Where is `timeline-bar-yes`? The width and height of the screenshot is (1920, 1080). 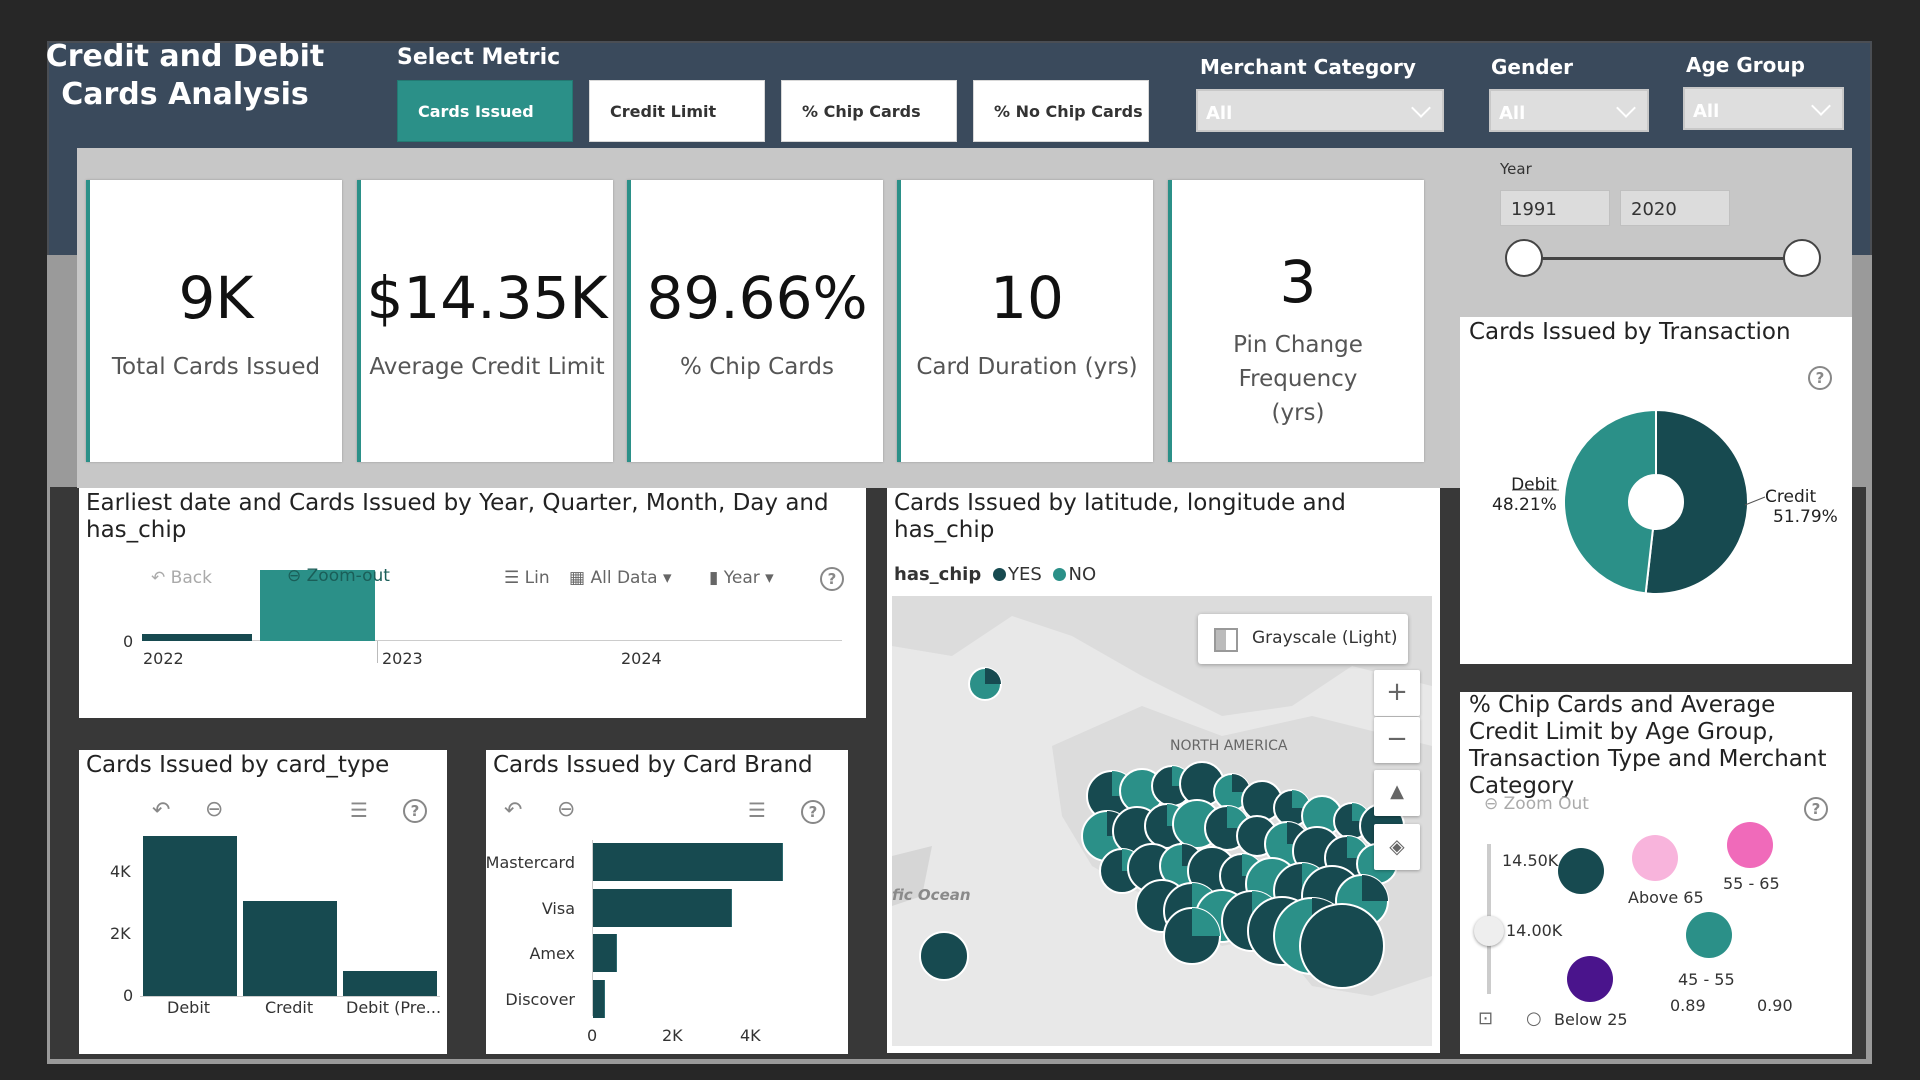
timeline-bar-yes is located at coordinates (197, 637).